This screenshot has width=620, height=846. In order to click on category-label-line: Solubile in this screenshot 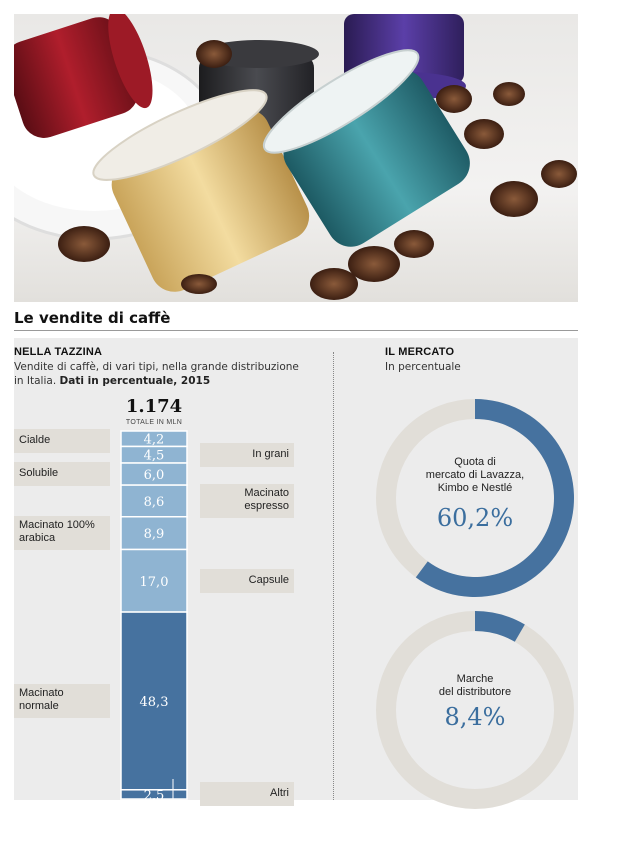, I will do `click(39, 473)`.